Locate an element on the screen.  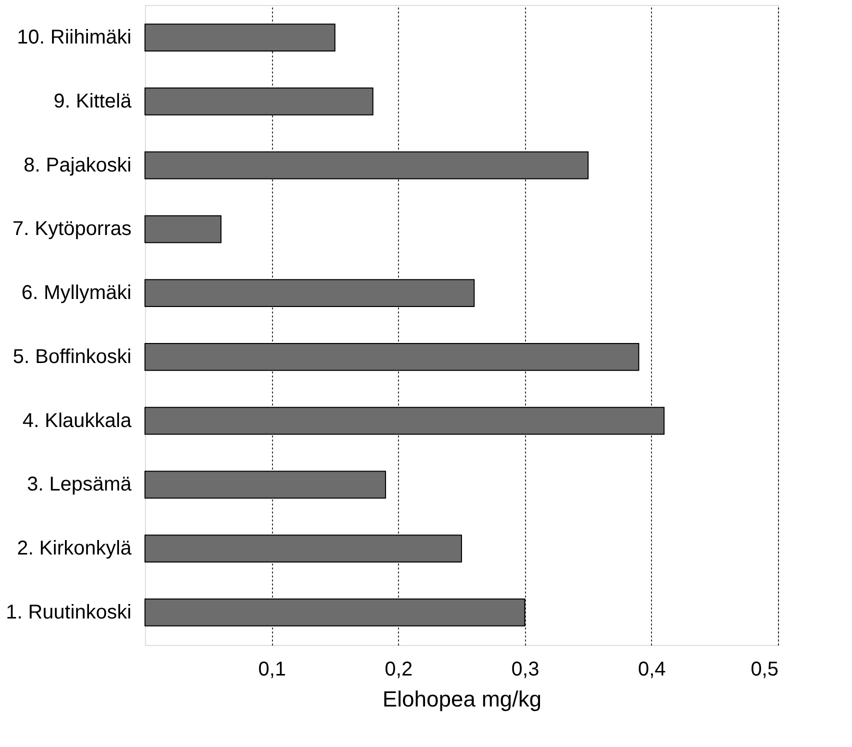
y-tick-label: 10. Riihimäki is located at coordinates (74, 37).